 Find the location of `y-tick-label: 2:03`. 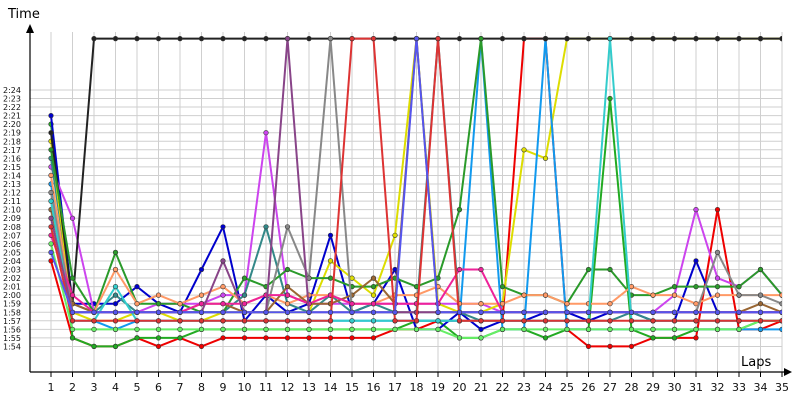

y-tick-label: 2:03 is located at coordinates (12, 270).